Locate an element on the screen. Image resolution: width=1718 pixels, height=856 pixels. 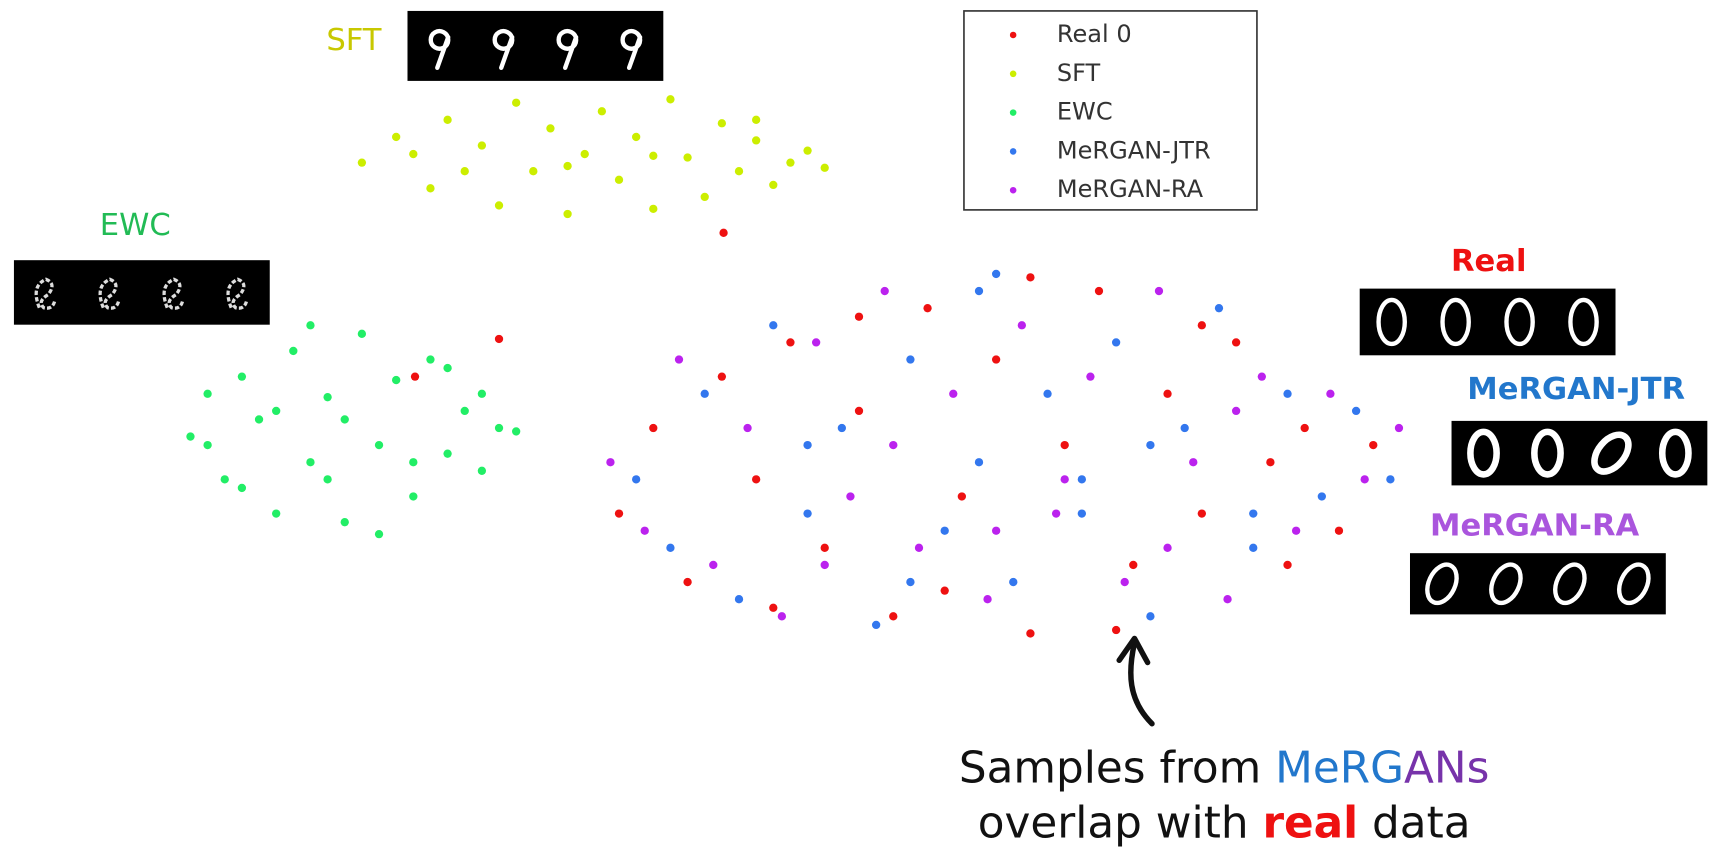
caption-part: ANs is located at coordinates (1446, 768).